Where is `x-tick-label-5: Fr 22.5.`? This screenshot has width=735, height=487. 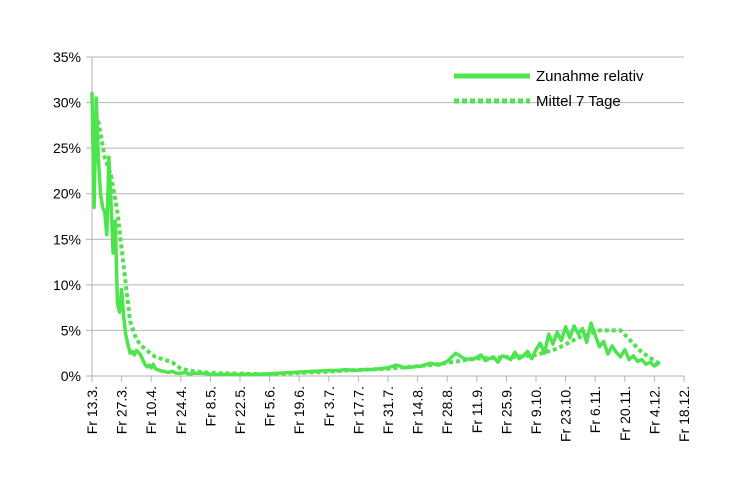 x-tick-label-5: Fr 22.5. is located at coordinates (240, 410).